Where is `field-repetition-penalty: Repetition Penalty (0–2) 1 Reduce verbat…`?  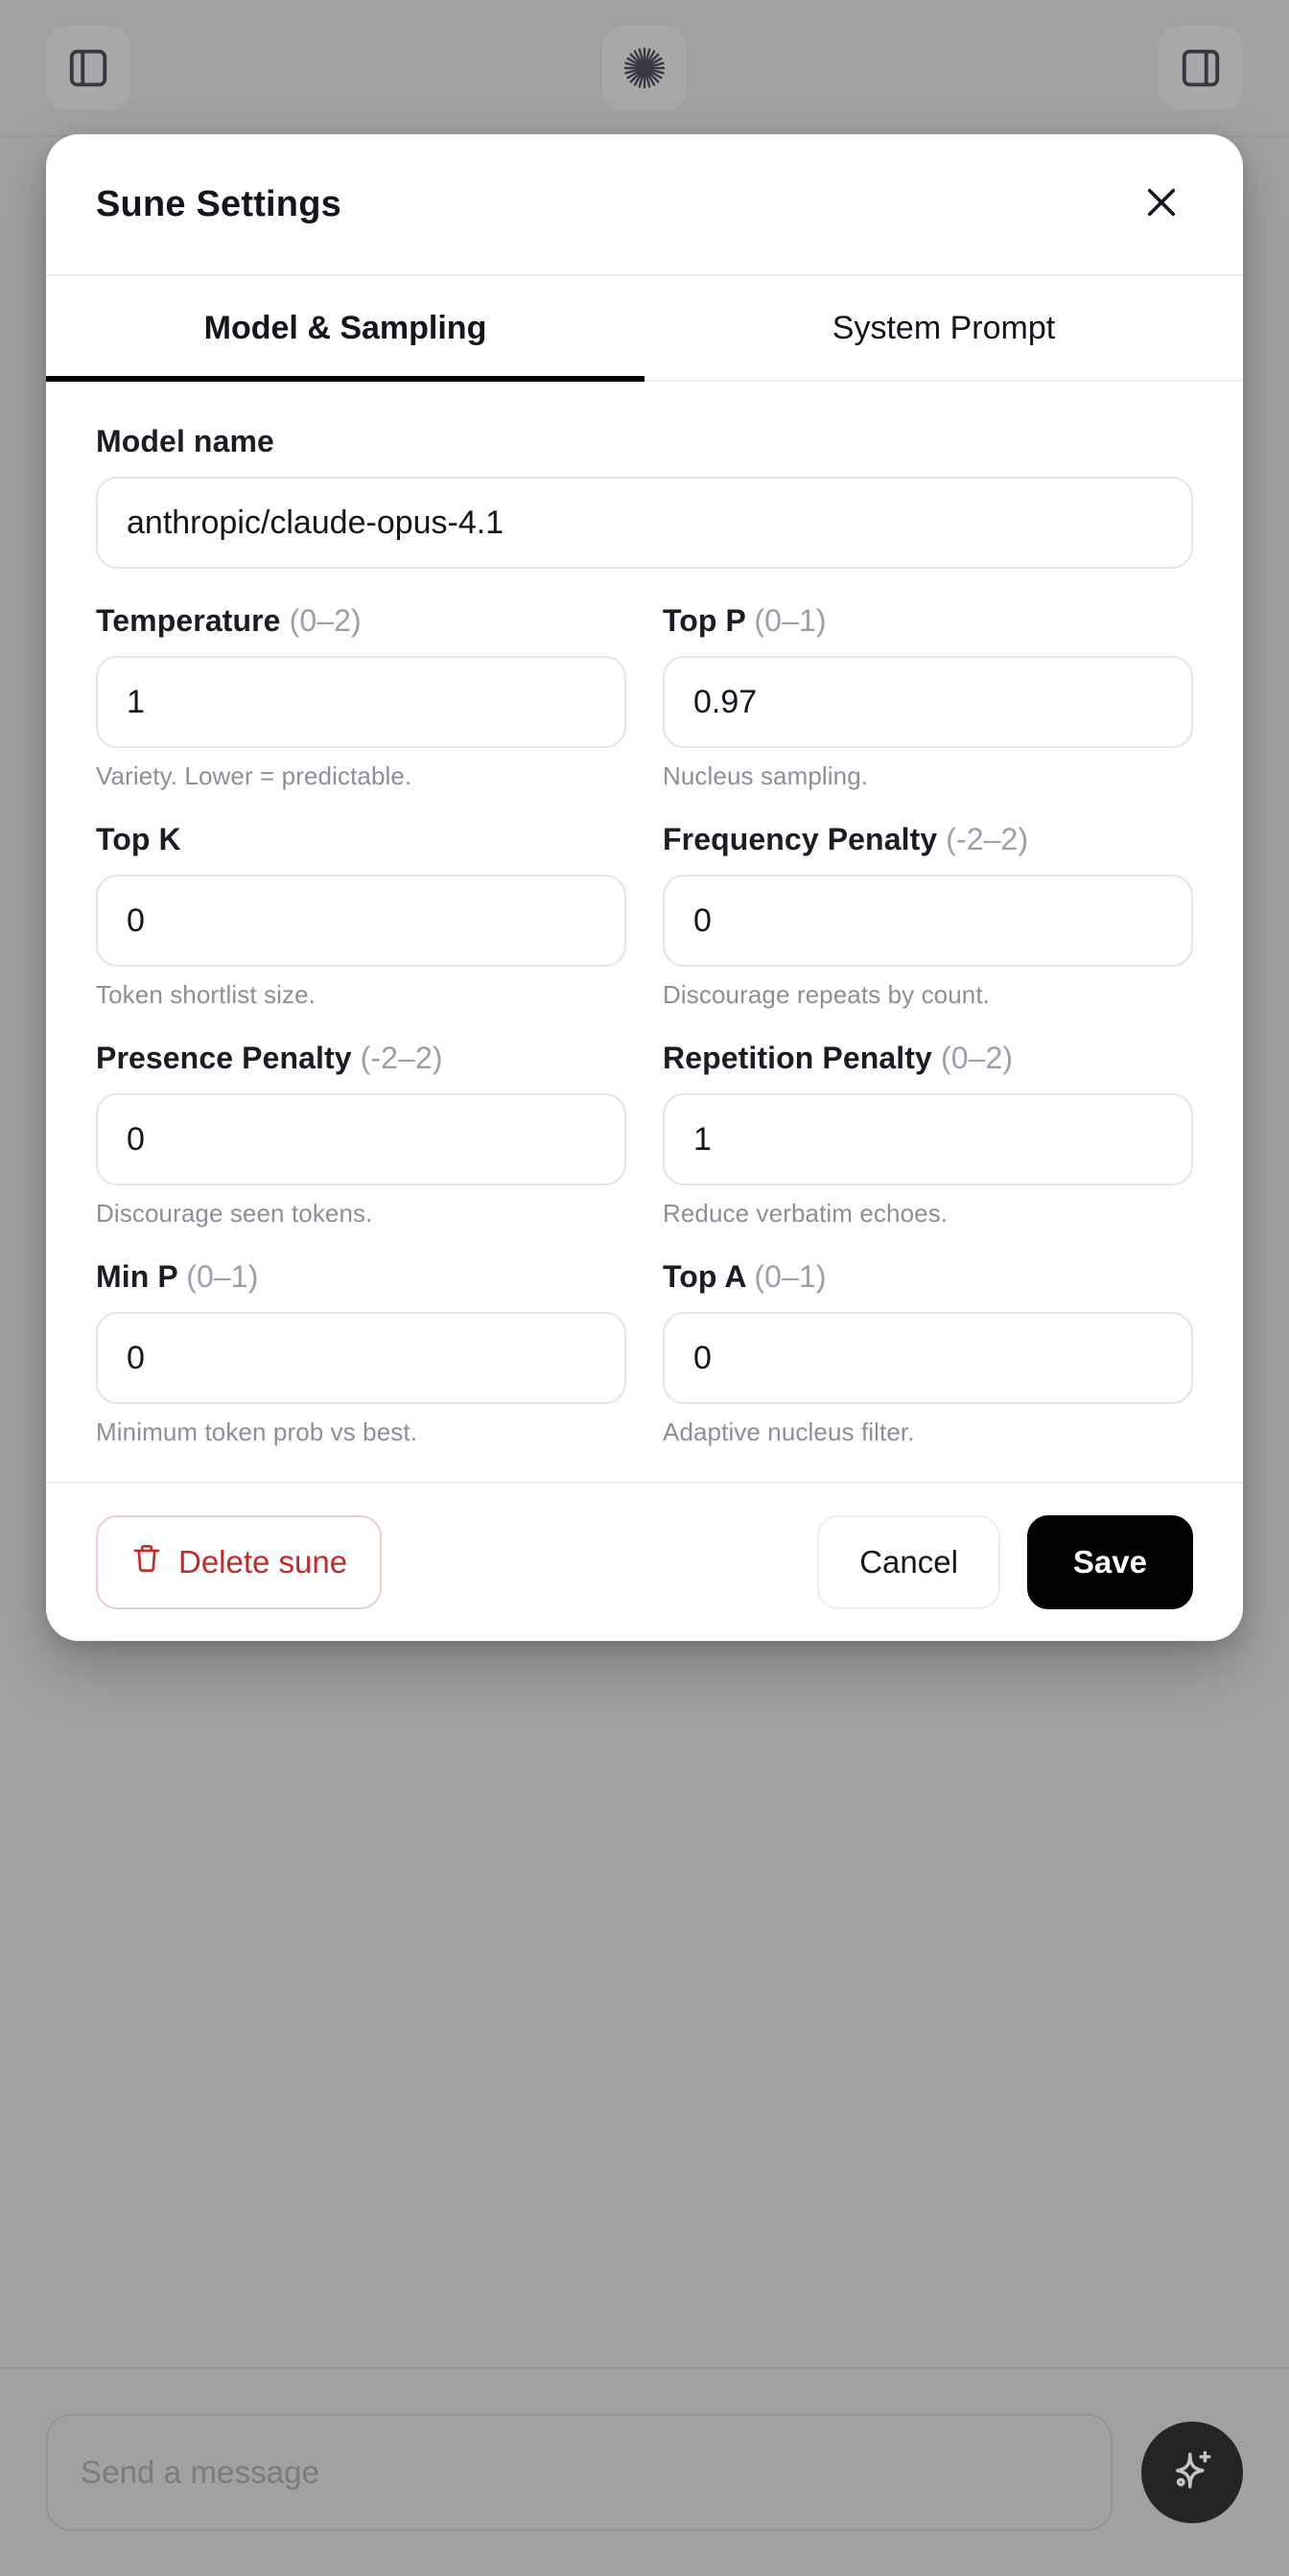 field-repetition-penalty: Repetition Penalty (0–2) 1 Reduce verbat… is located at coordinates (928, 1135).